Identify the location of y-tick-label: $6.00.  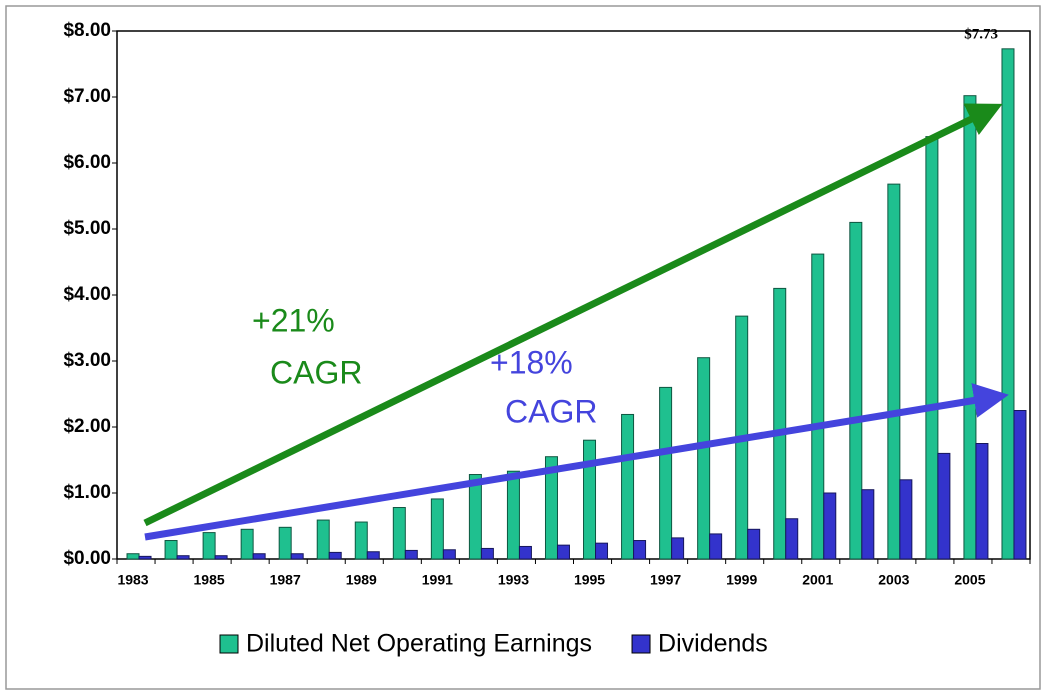
(87, 162).